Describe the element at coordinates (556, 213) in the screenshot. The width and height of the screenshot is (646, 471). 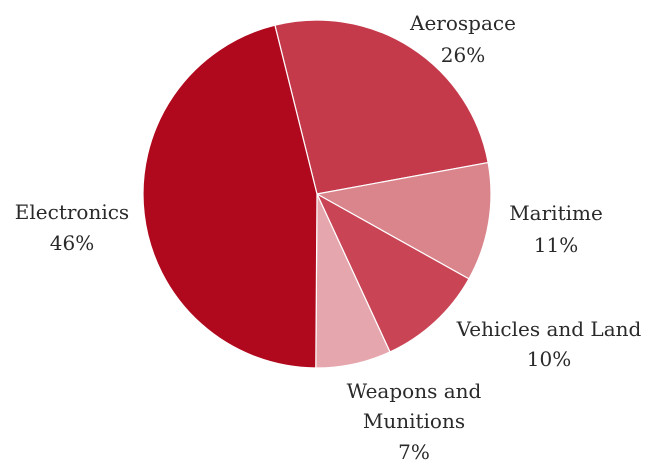
I see `slice-label-maritime: Maritime` at that location.